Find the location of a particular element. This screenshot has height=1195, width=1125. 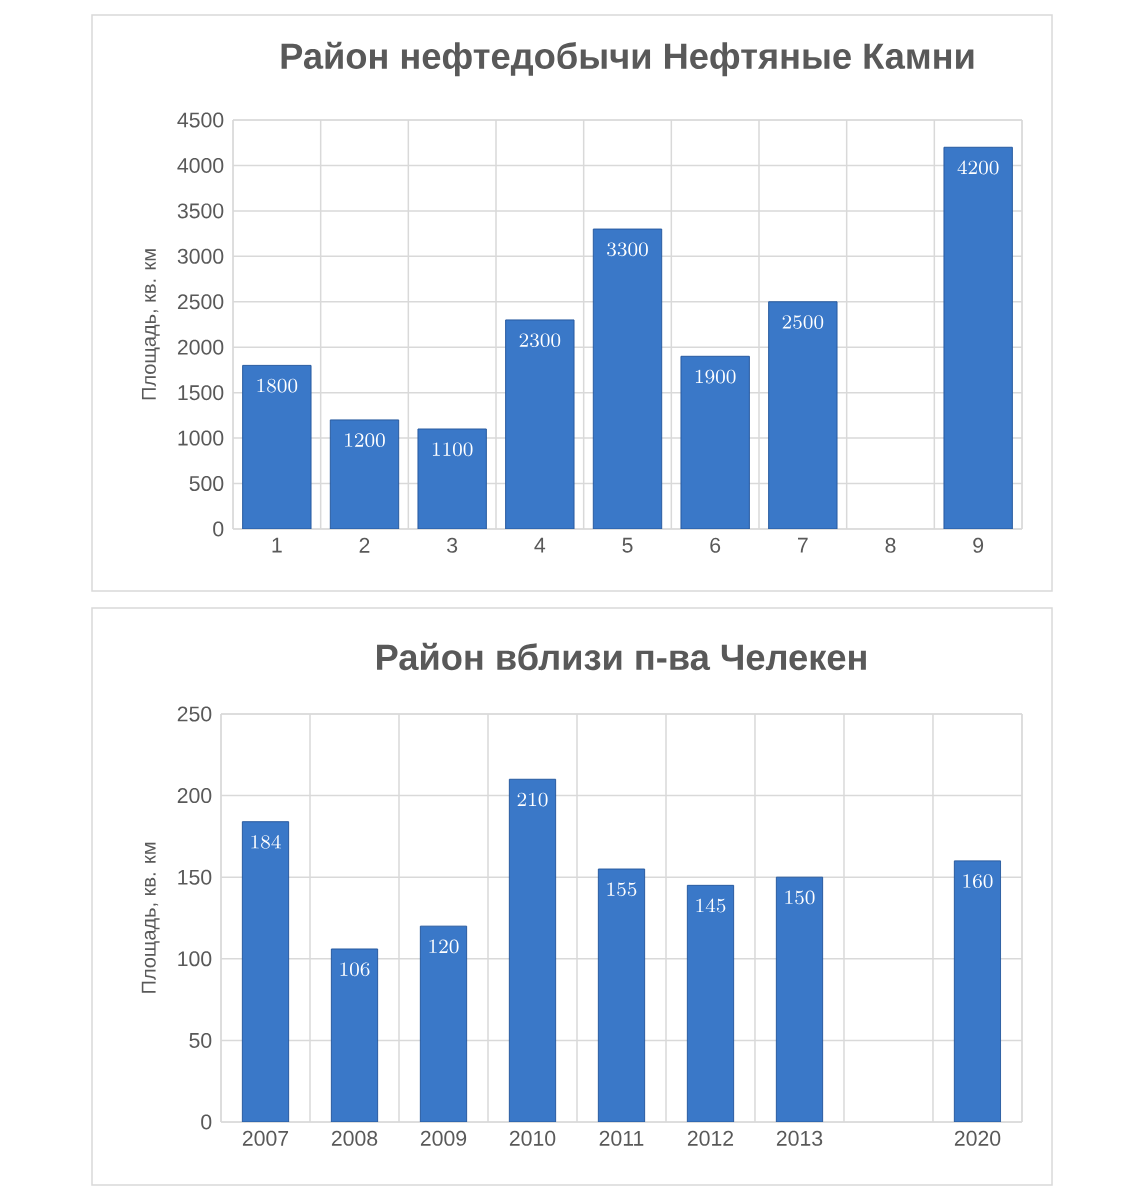

y-tick-label: 1500 is located at coordinates (201, 393).